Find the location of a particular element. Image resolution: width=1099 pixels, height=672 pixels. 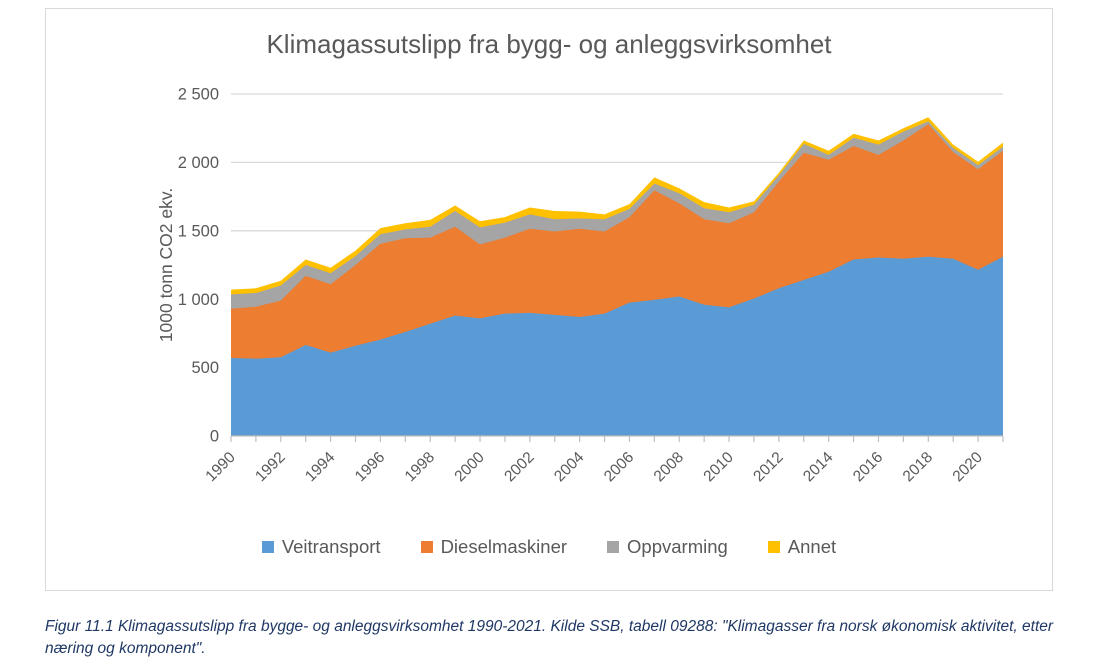

svg-text: 2010 is located at coordinates (718, 467).